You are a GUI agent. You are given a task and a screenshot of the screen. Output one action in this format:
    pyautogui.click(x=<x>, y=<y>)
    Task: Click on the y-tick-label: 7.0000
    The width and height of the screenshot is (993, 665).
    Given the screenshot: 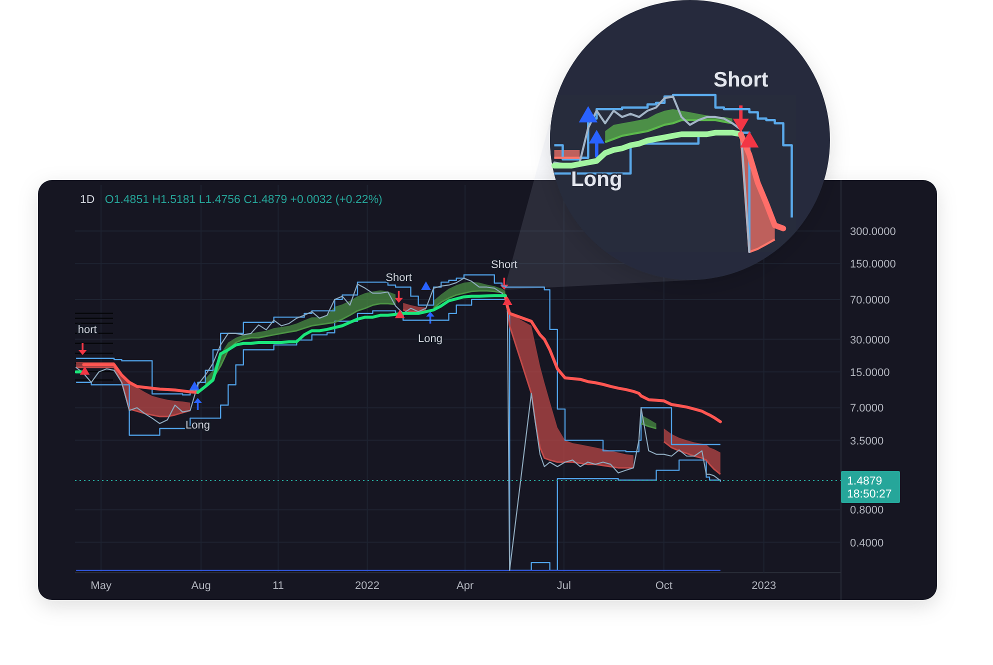 What is the action you would take?
    pyautogui.click(x=867, y=408)
    